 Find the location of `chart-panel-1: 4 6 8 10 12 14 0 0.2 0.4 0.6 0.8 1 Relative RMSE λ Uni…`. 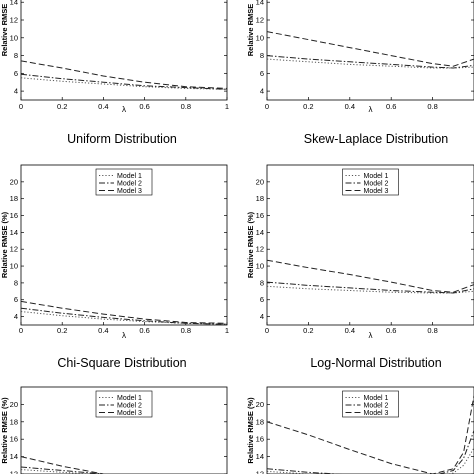

chart-panel-1: 4 6 8 10 12 14 0 0.2 0.4 0.6 0.8 1 Relative RMSE λ Uni… is located at coordinates (114, 73).